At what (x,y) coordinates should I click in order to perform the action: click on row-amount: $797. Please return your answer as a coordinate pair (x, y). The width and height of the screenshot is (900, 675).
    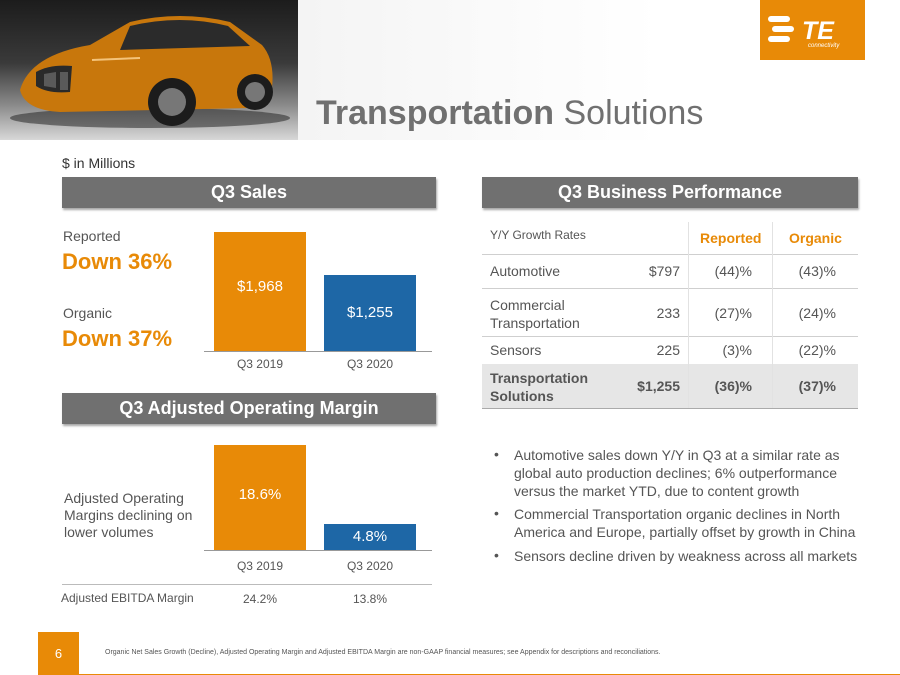
    Looking at the image, I should click on (664, 271).